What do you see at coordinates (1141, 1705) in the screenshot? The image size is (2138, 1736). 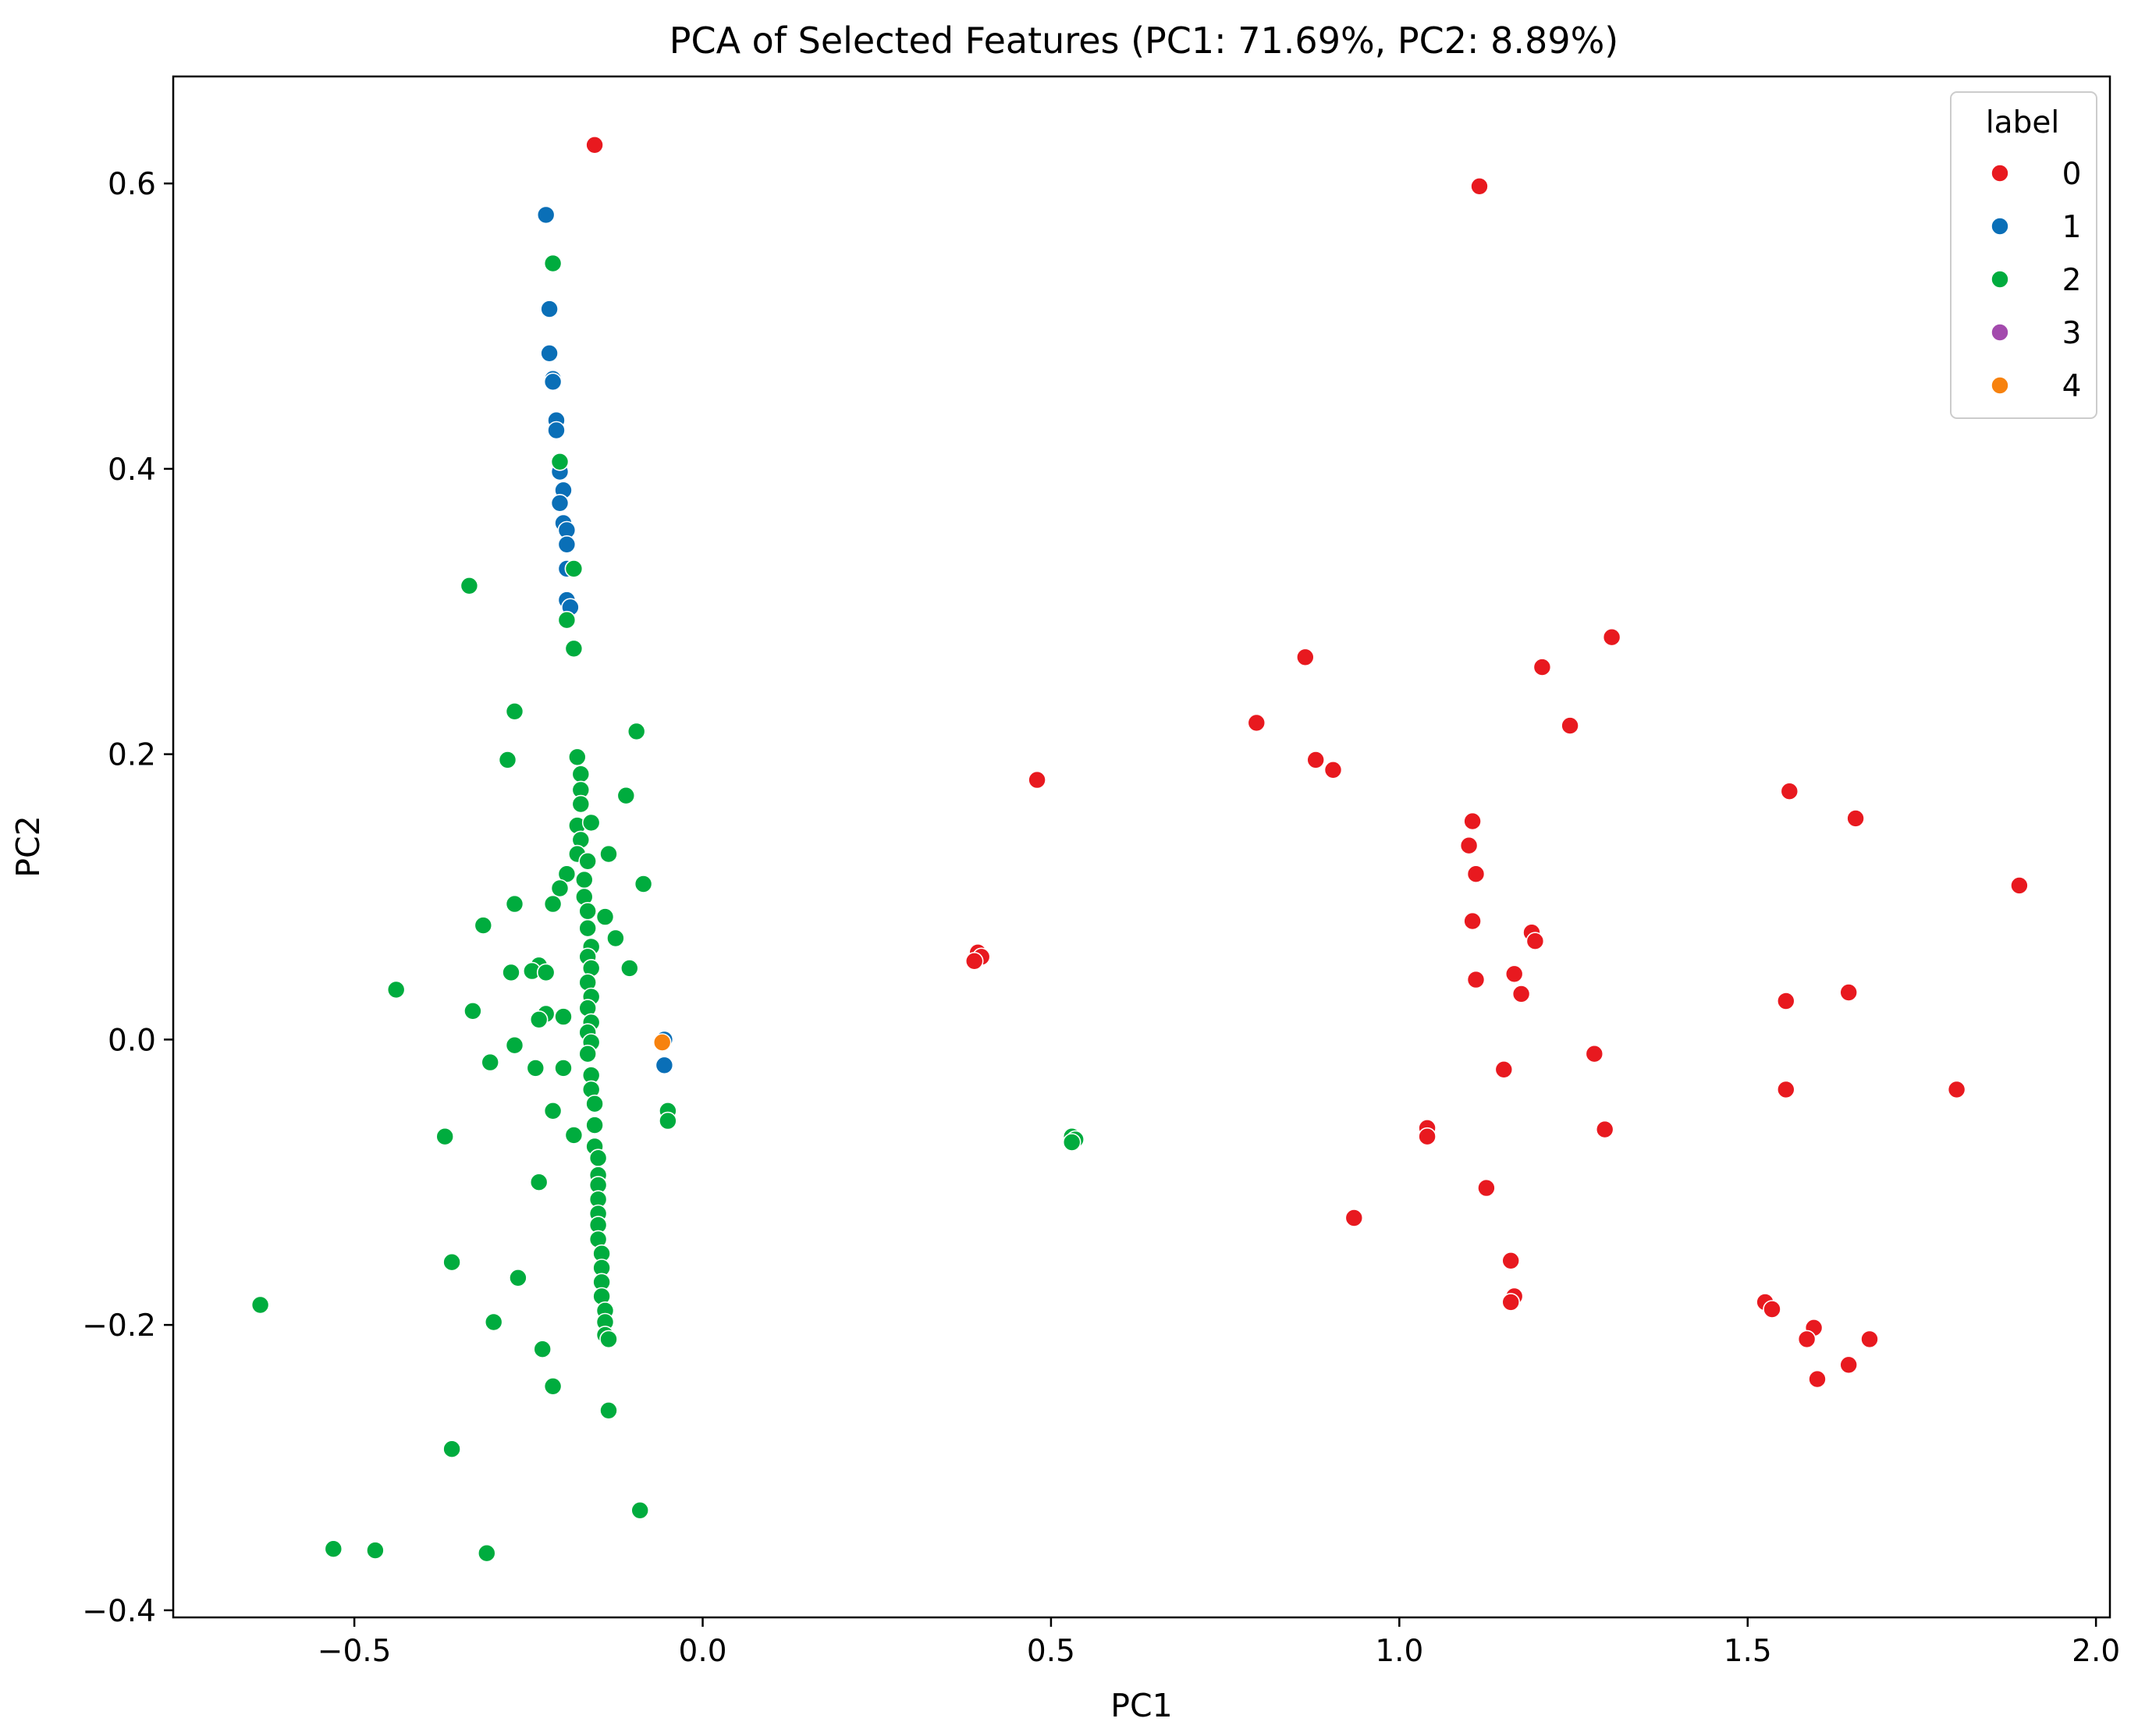 I see `x-axis-label: PC1` at bounding box center [1141, 1705].